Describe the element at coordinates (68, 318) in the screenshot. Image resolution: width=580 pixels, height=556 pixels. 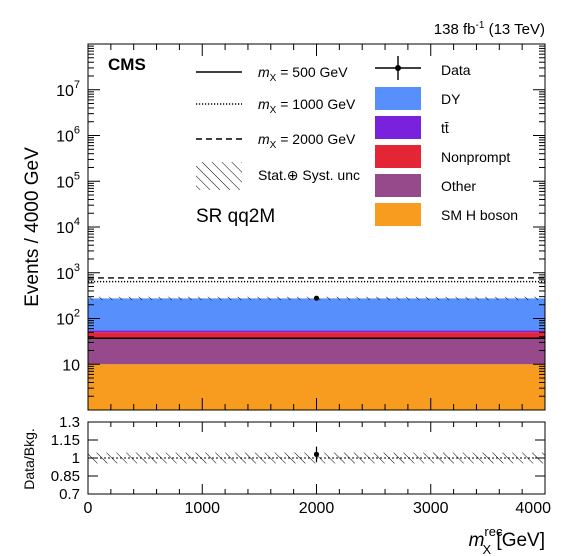
I see `y-tick-label-1: 10²` at that location.